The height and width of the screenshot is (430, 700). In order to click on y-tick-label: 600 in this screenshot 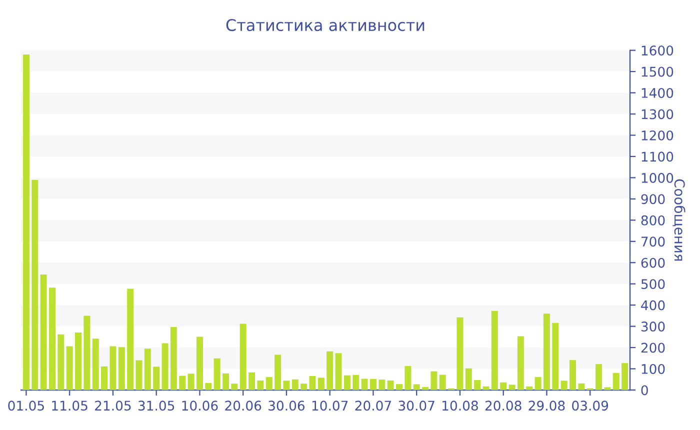, I will do `click(653, 263)`.